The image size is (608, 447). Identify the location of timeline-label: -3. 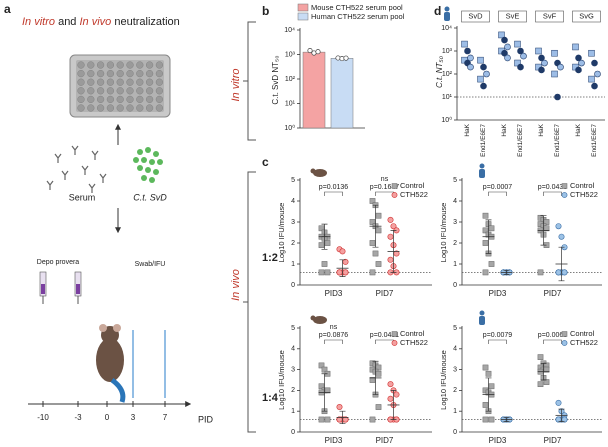
(78, 417).